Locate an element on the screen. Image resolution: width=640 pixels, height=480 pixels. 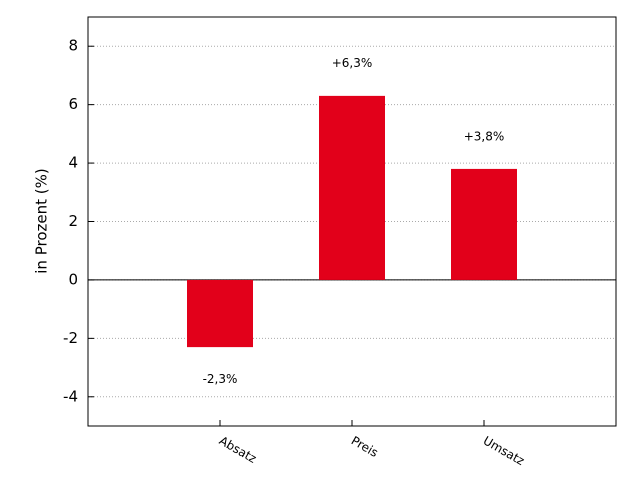
y-tick-label: 8 is located at coordinates (73, 46).